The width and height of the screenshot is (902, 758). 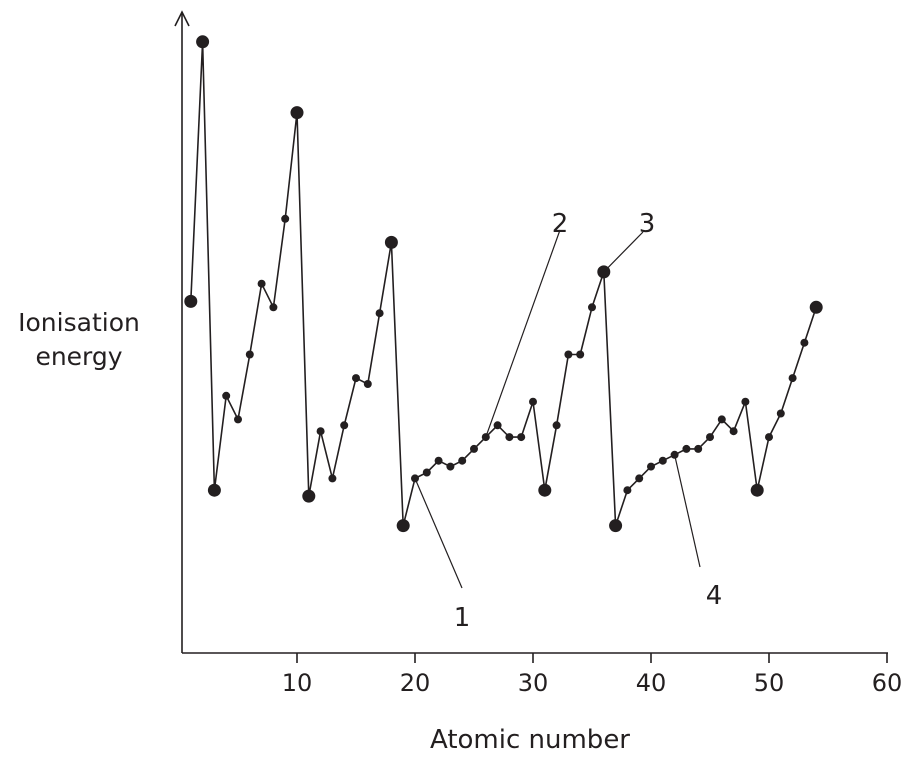 I want to click on annotation-label-4: 4, so click(x=714, y=596).